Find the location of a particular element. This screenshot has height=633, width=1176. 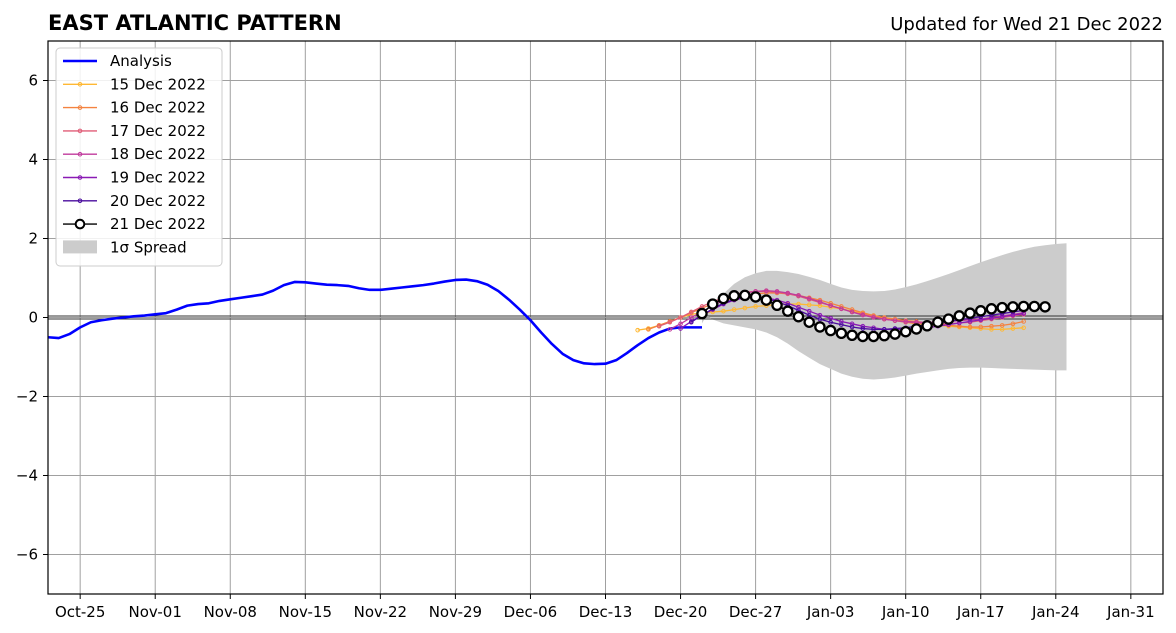

y-tick-label: −4 is located at coordinates (27, 476).